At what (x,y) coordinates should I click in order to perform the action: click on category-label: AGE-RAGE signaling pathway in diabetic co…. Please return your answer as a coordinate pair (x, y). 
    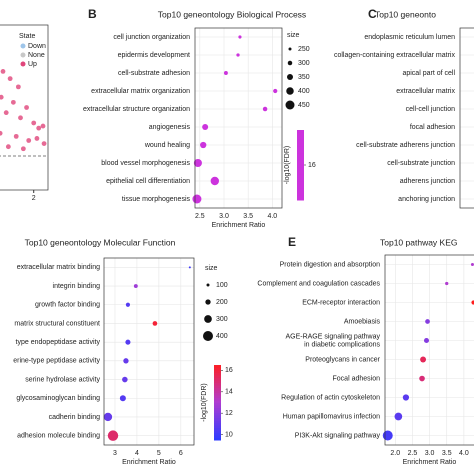
    Looking at the image, I should click on (332, 340).